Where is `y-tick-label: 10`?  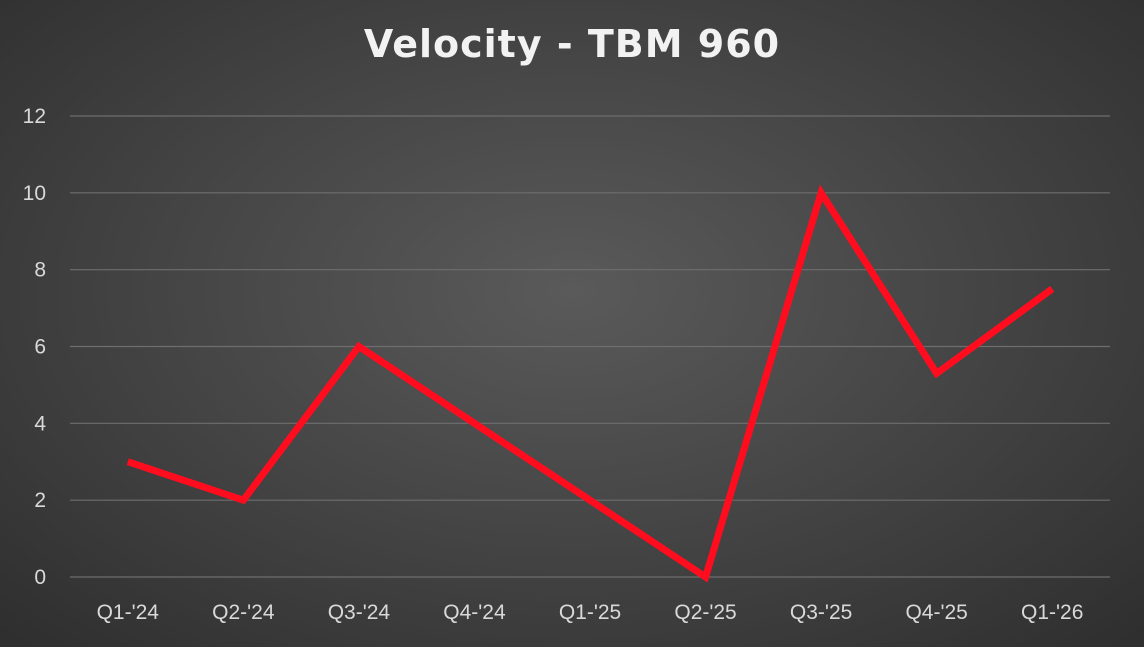 y-tick-label: 10 is located at coordinates (34, 193).